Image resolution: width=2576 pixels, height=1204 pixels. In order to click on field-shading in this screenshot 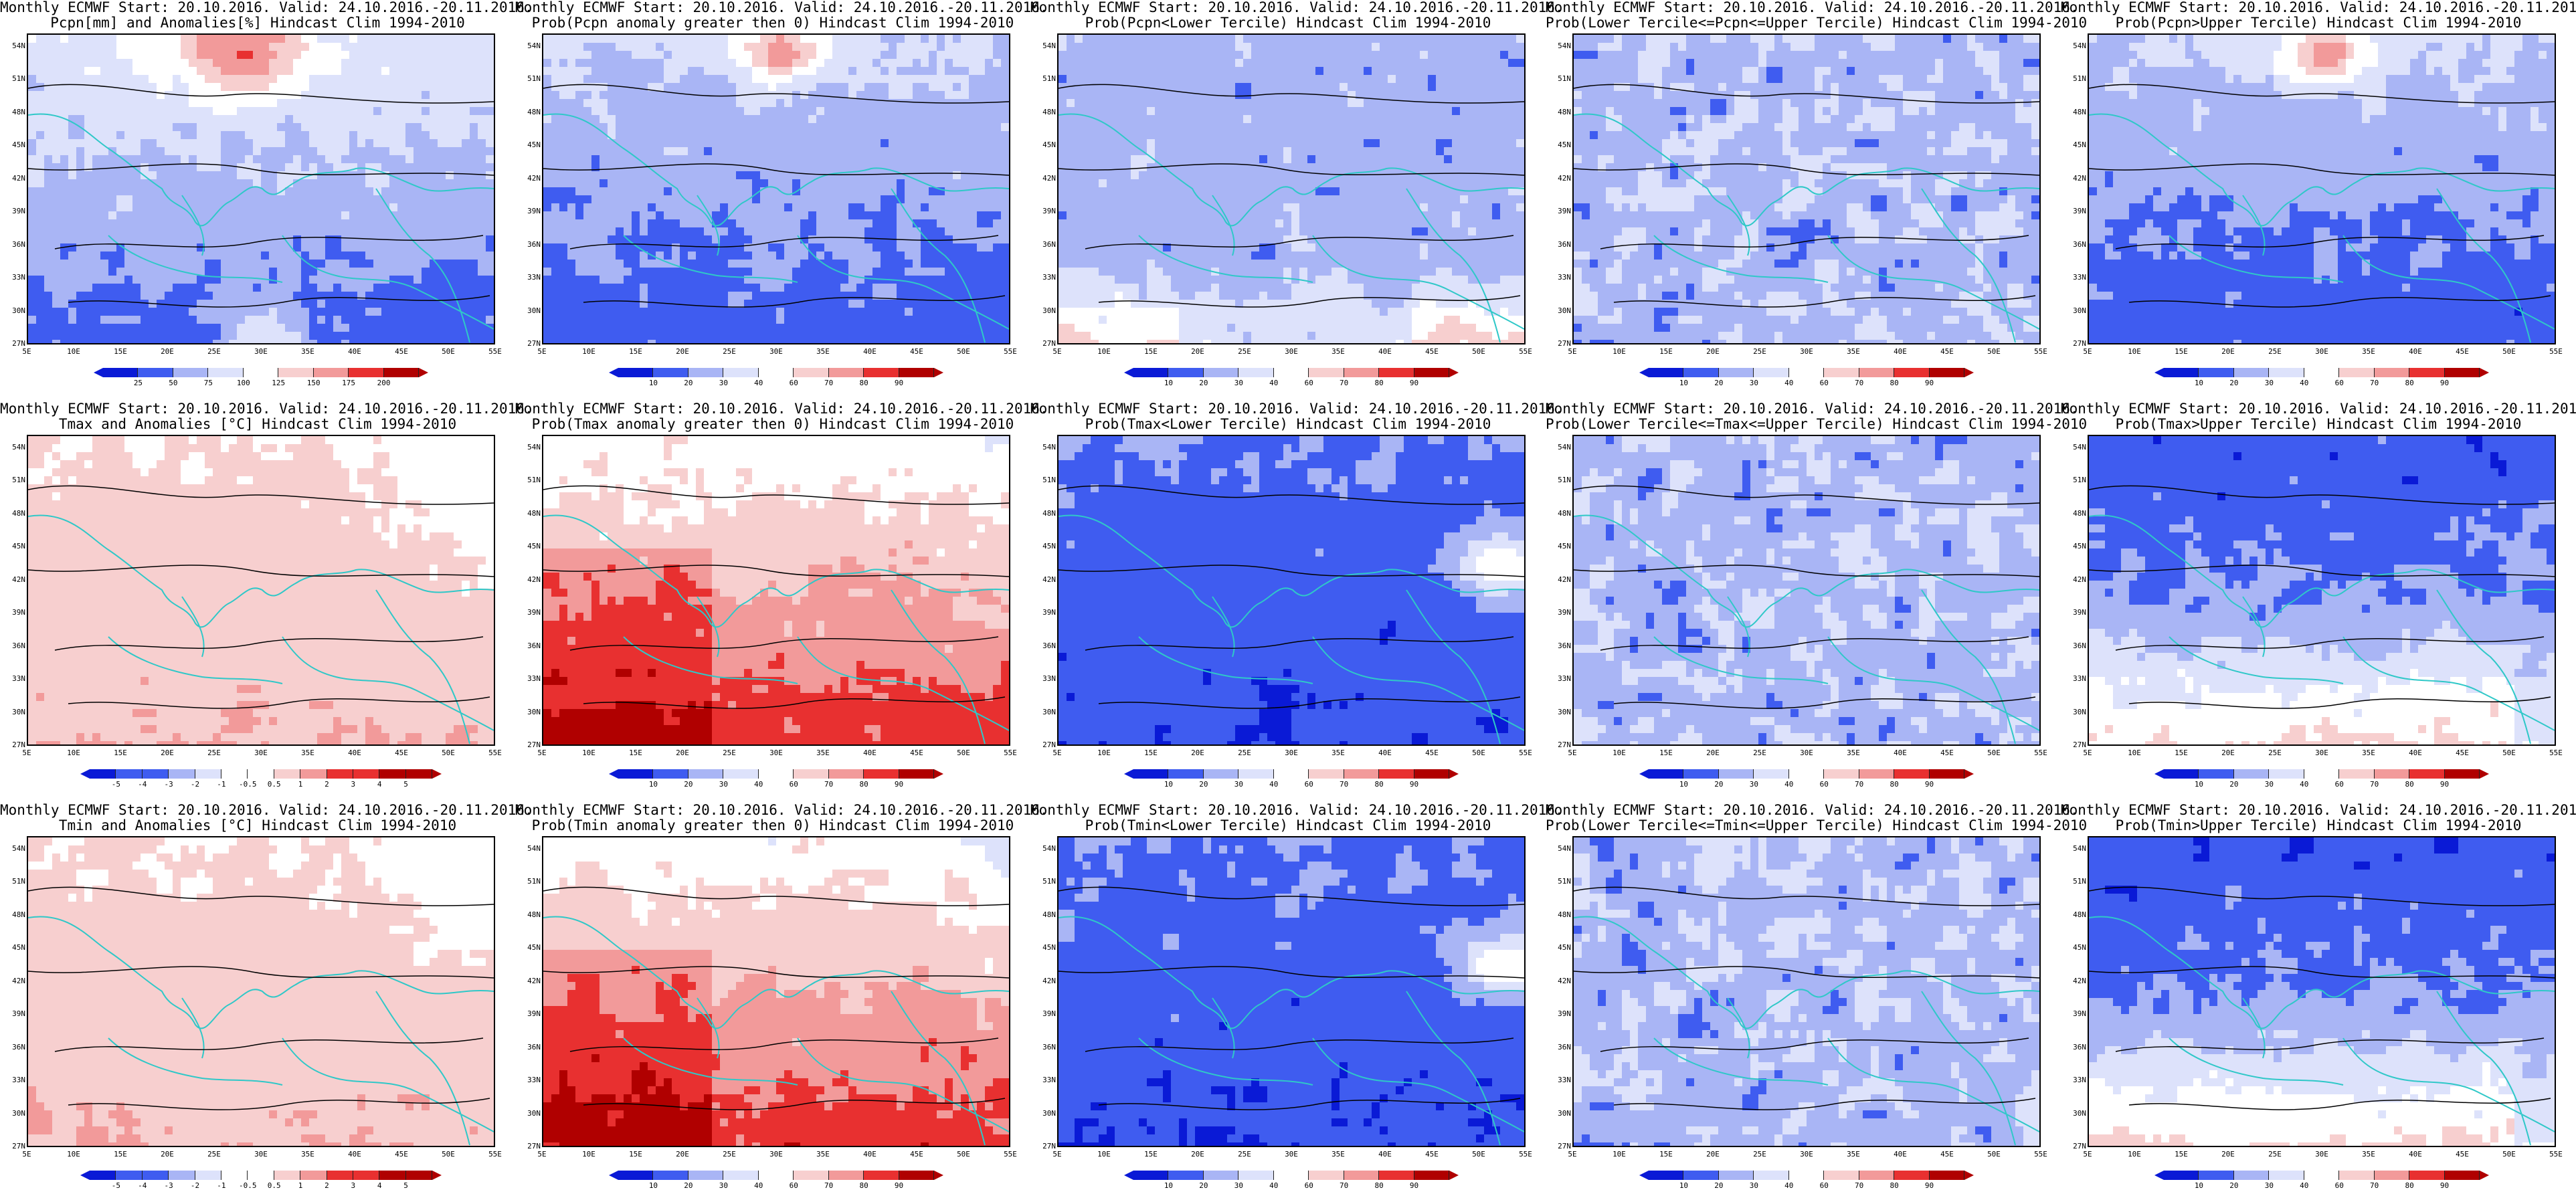, I will do `click(1806, 189)`.